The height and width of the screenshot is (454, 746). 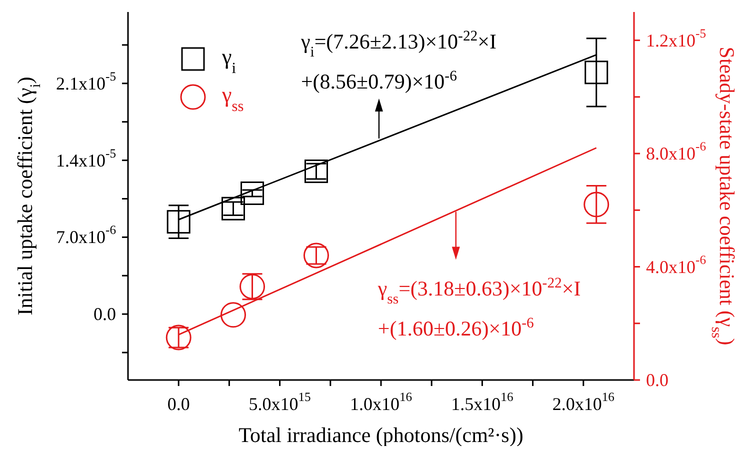 I want to click on x-tick-label: 1.0x10$^{16}$, so click(x=381, y=402).